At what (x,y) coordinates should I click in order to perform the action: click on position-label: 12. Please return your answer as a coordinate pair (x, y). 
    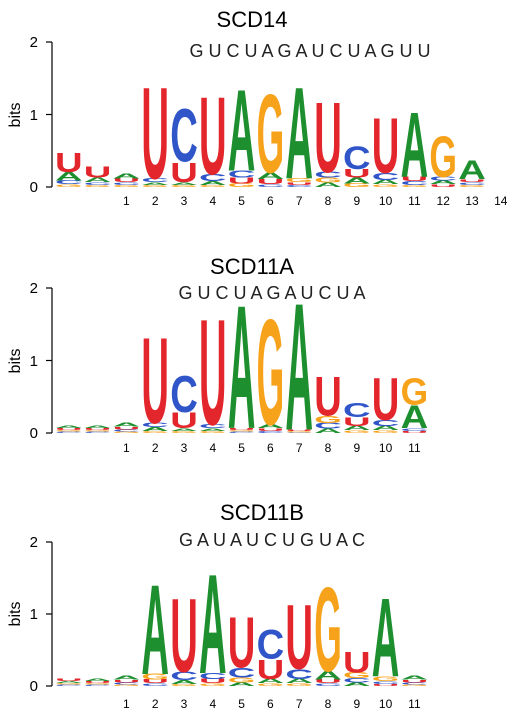
    Looking at the image, I should click on (444, 201).